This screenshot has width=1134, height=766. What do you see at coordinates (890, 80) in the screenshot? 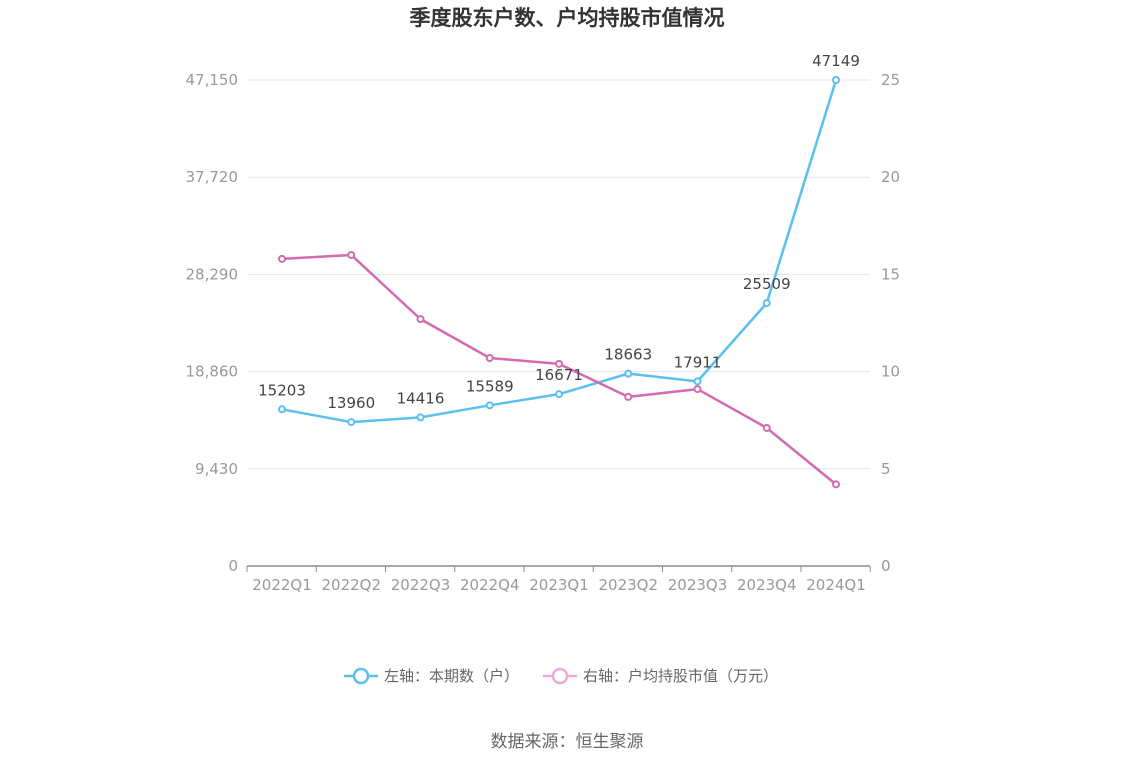
I see `right-tick-label: 25` at bounding box center [890, 80].